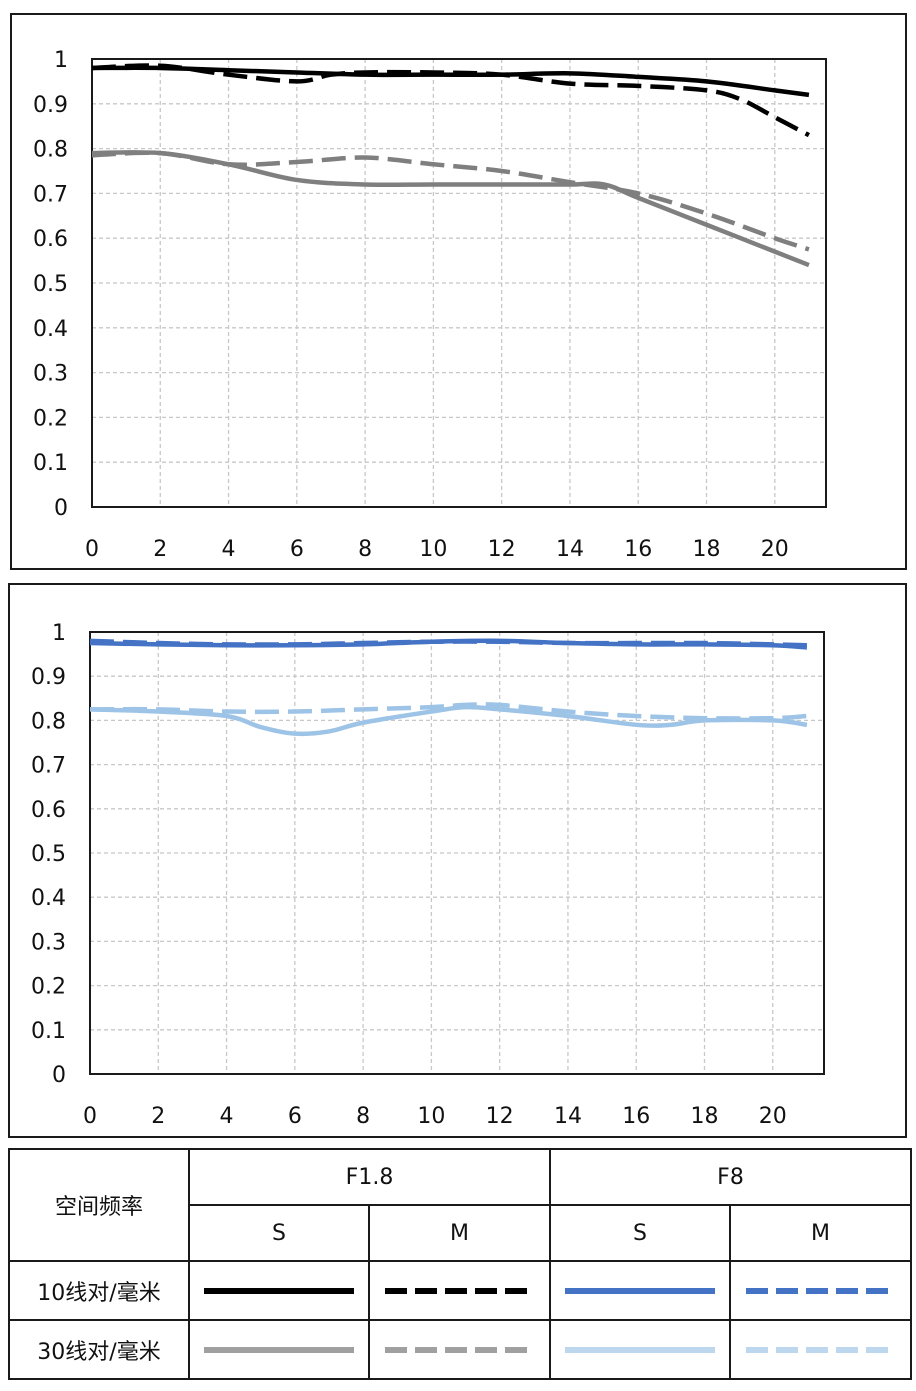  Describe the element at coordinates (640, 1290) in the screenshot. I see `legend-swatch-f8-10-s` at that location.